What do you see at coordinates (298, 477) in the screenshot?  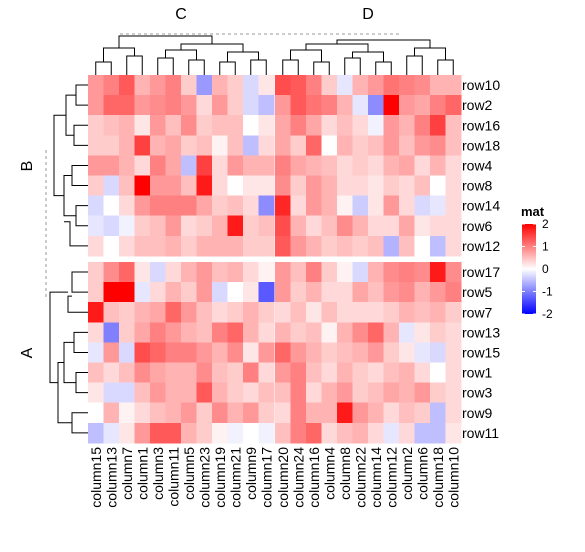 I see `column-label: column24` at bounding box center [298, 477].